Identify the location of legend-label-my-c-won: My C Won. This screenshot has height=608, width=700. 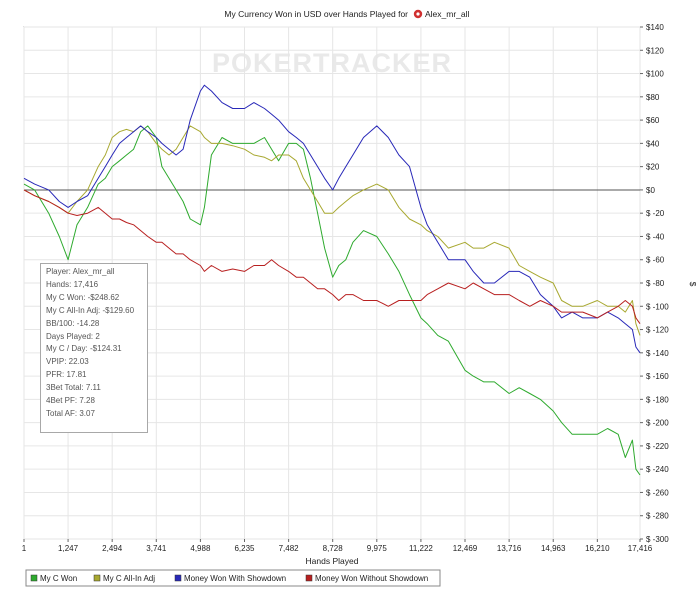
(58, 578).